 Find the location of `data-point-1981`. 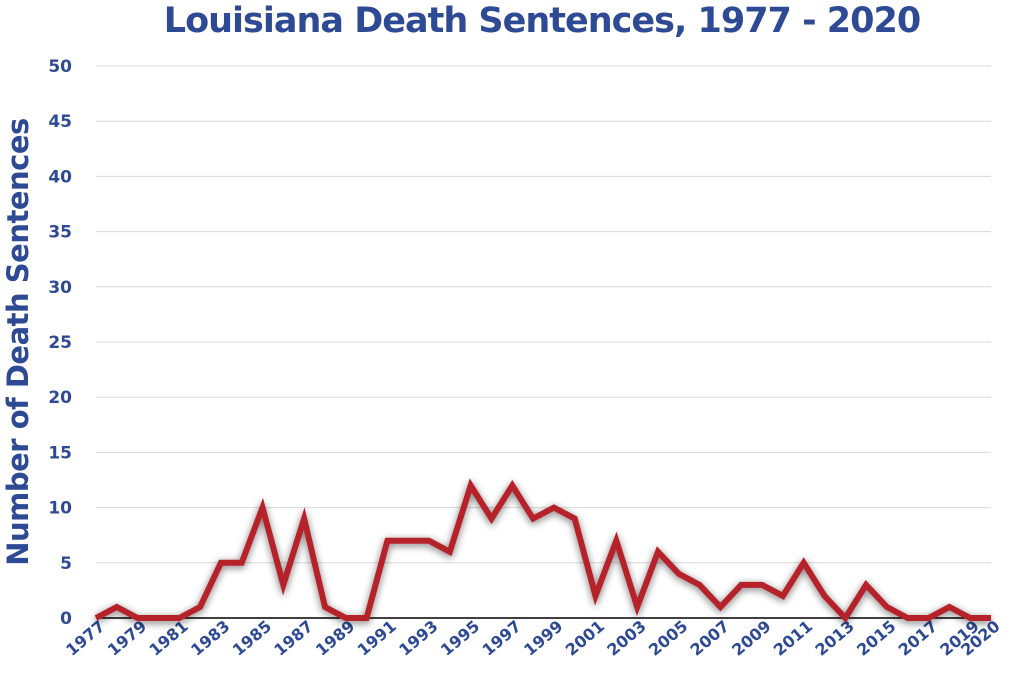

data-point-1981 is located at coordinates (179, 618).